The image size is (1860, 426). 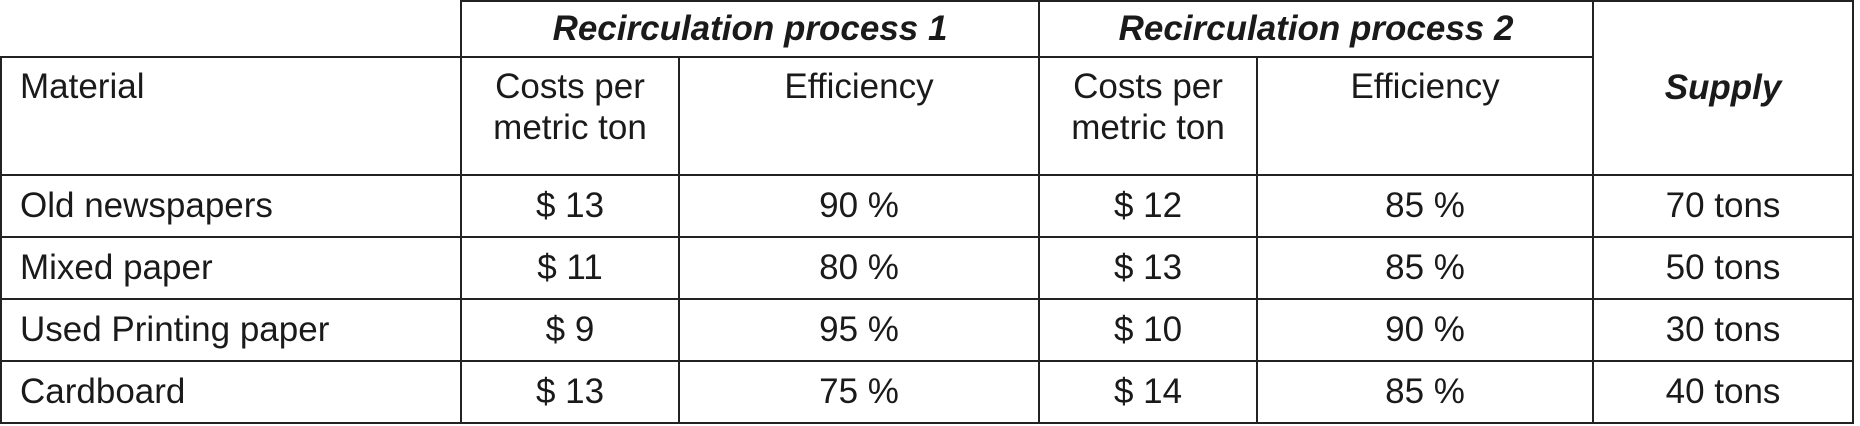 What do you see at coordinates (1425, 330) in the screenshot?
I see `process-2-efficiency-cell: 90 %` at bounding box center [1425, 330].